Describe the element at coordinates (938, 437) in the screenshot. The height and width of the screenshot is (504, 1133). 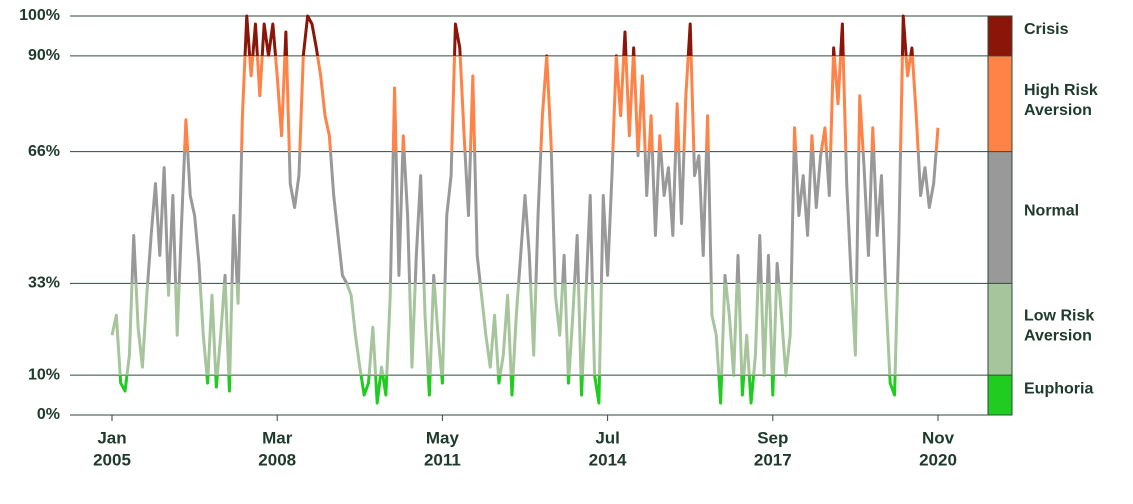
I see `x-tick-label: Nov` at that location.